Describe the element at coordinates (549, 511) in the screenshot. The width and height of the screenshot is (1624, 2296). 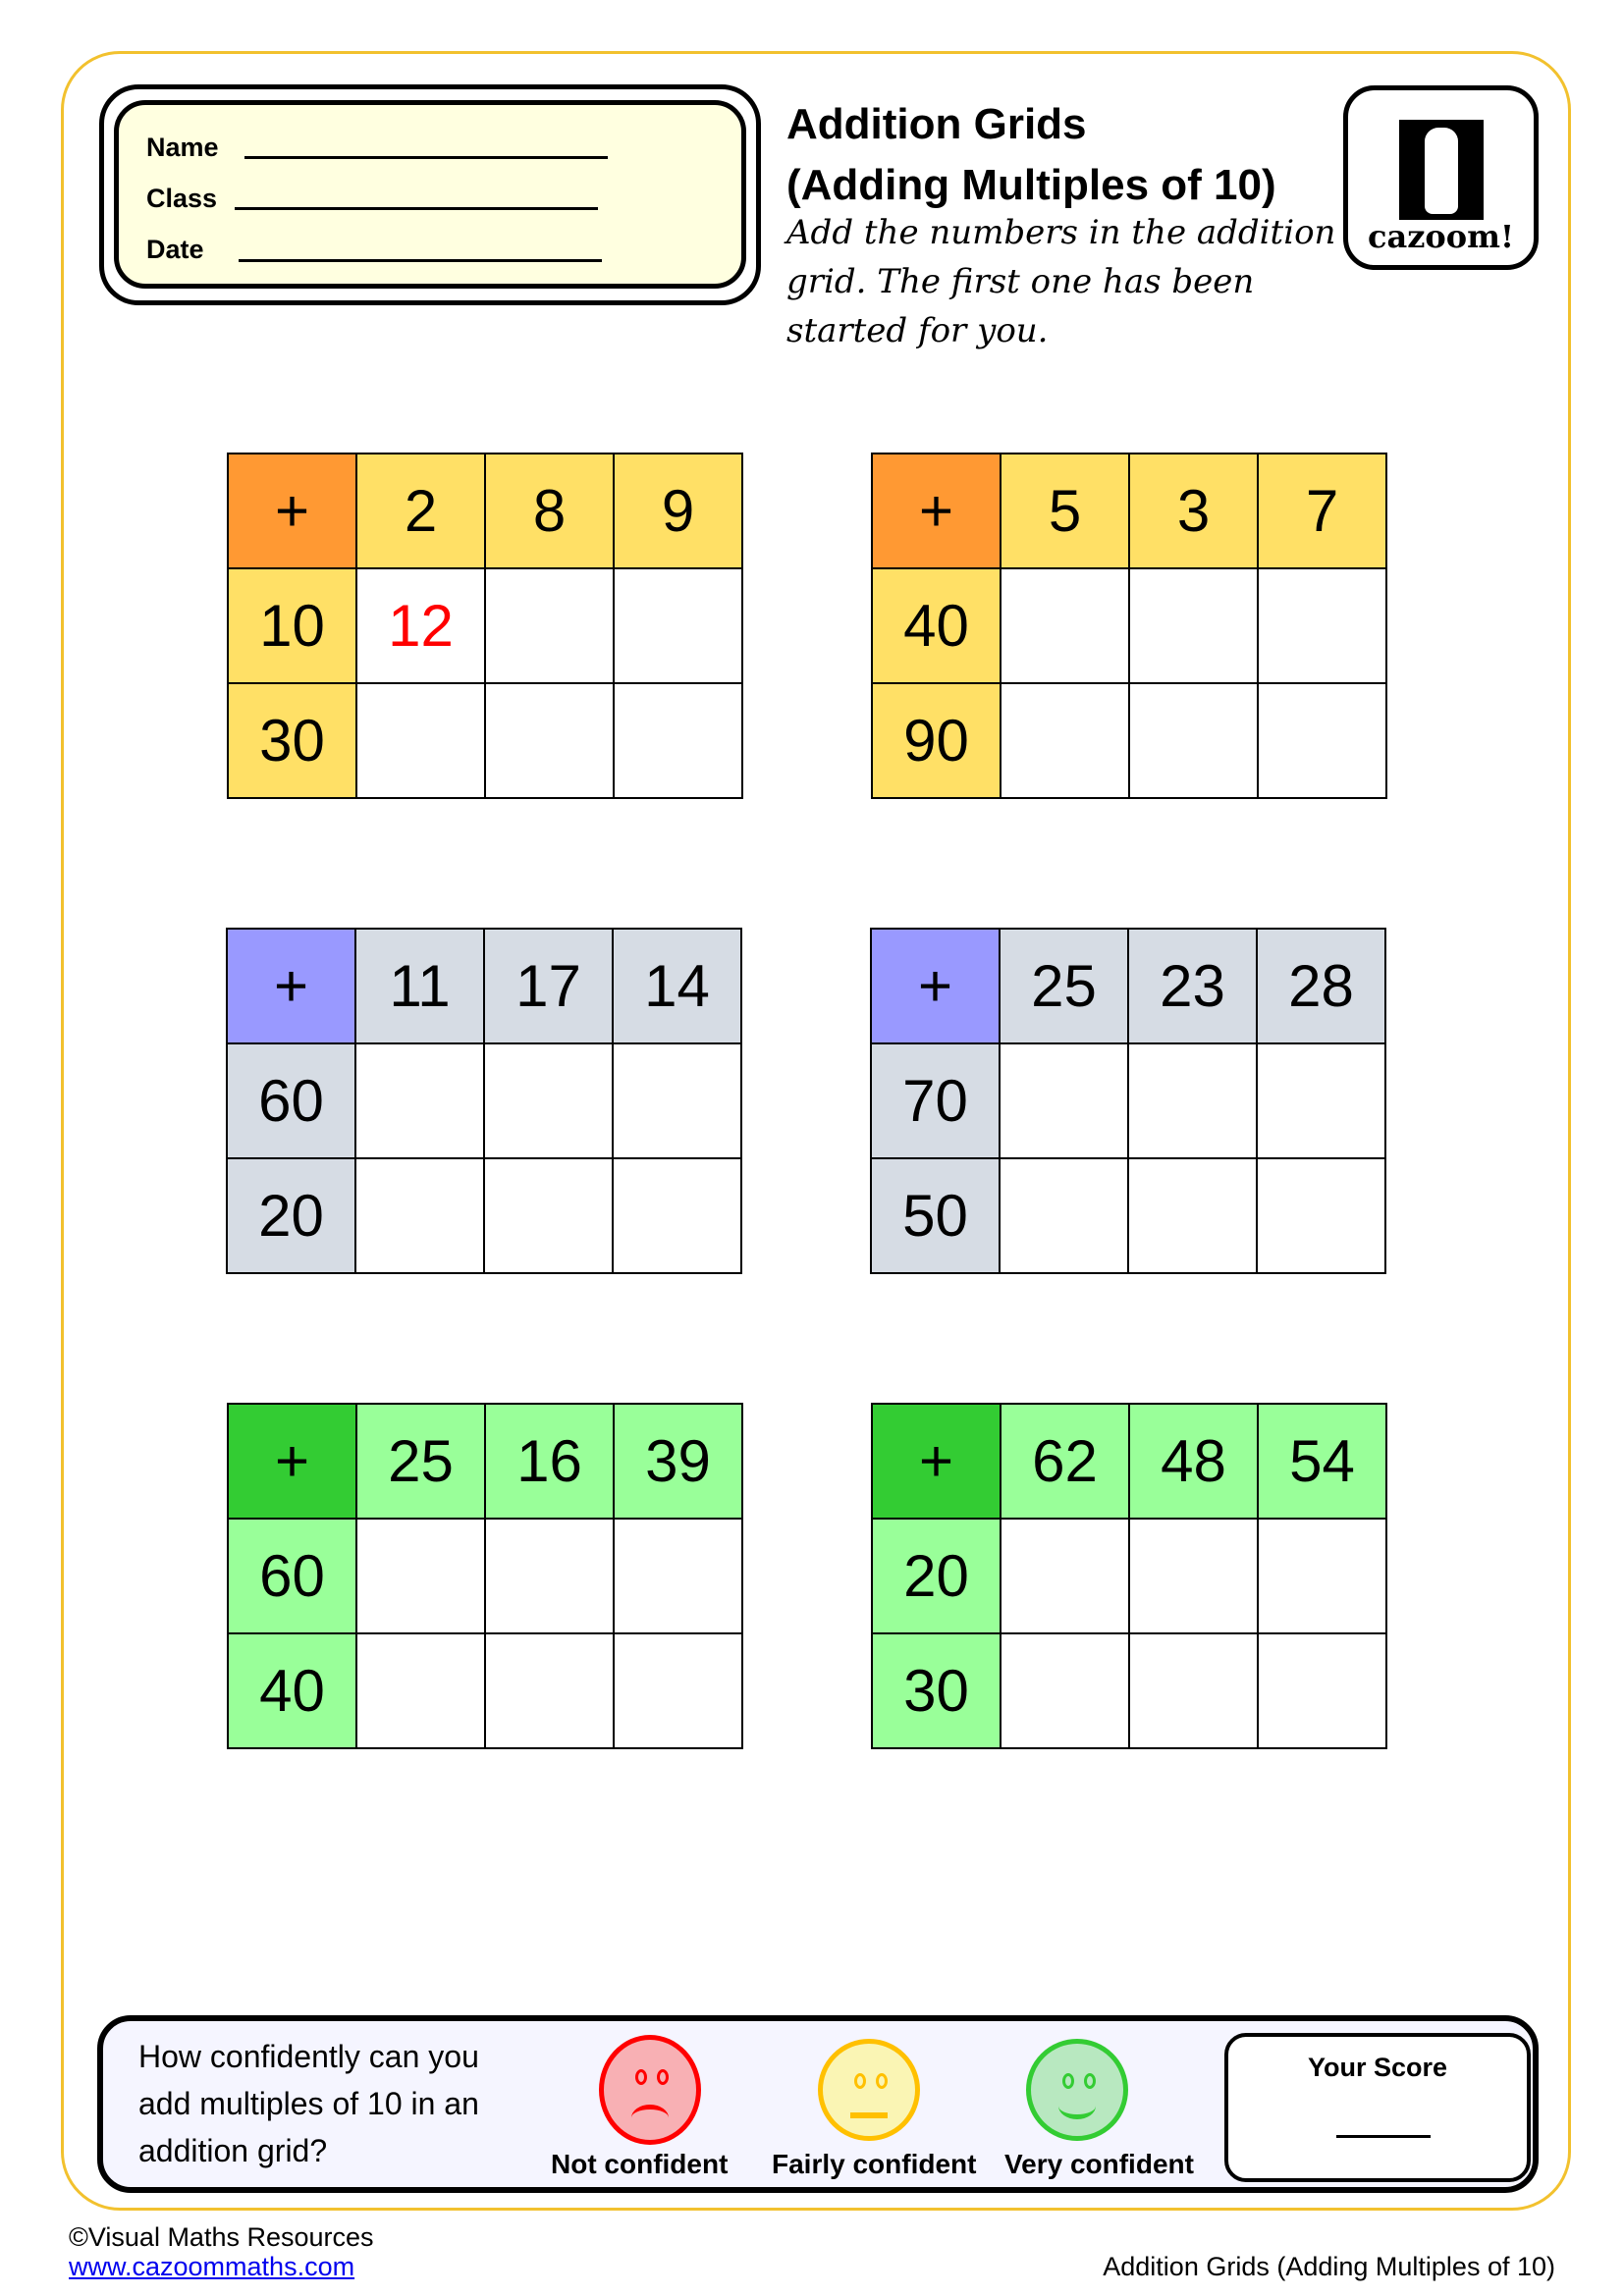
I see `column-header-cell: 8` at that location.